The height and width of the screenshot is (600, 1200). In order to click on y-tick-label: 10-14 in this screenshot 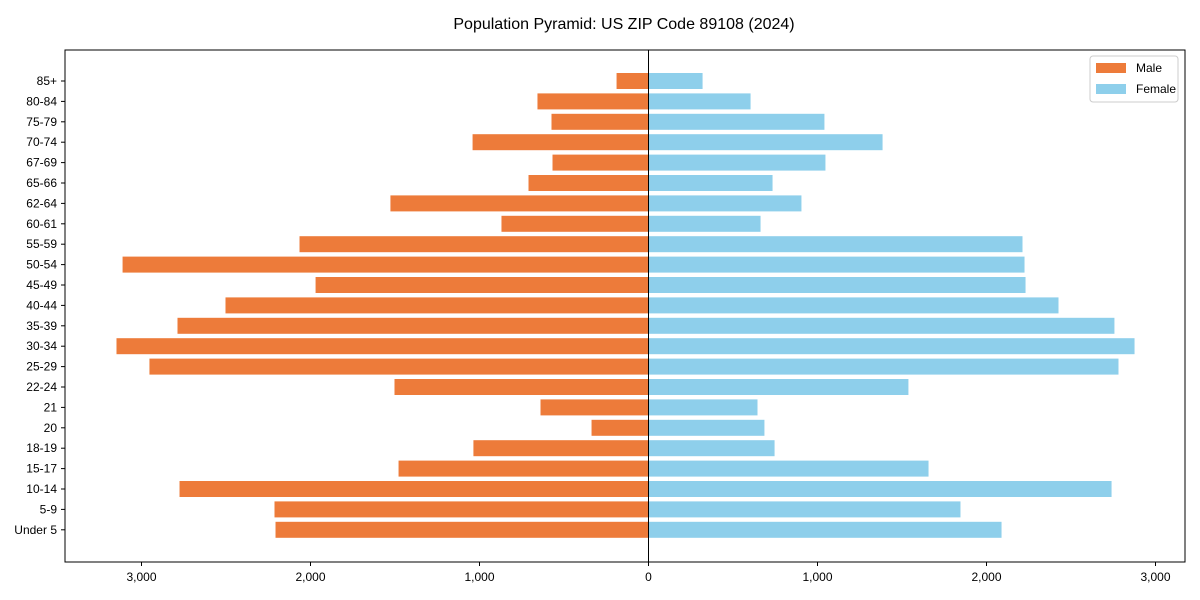, I will do `click(41, 489)`.